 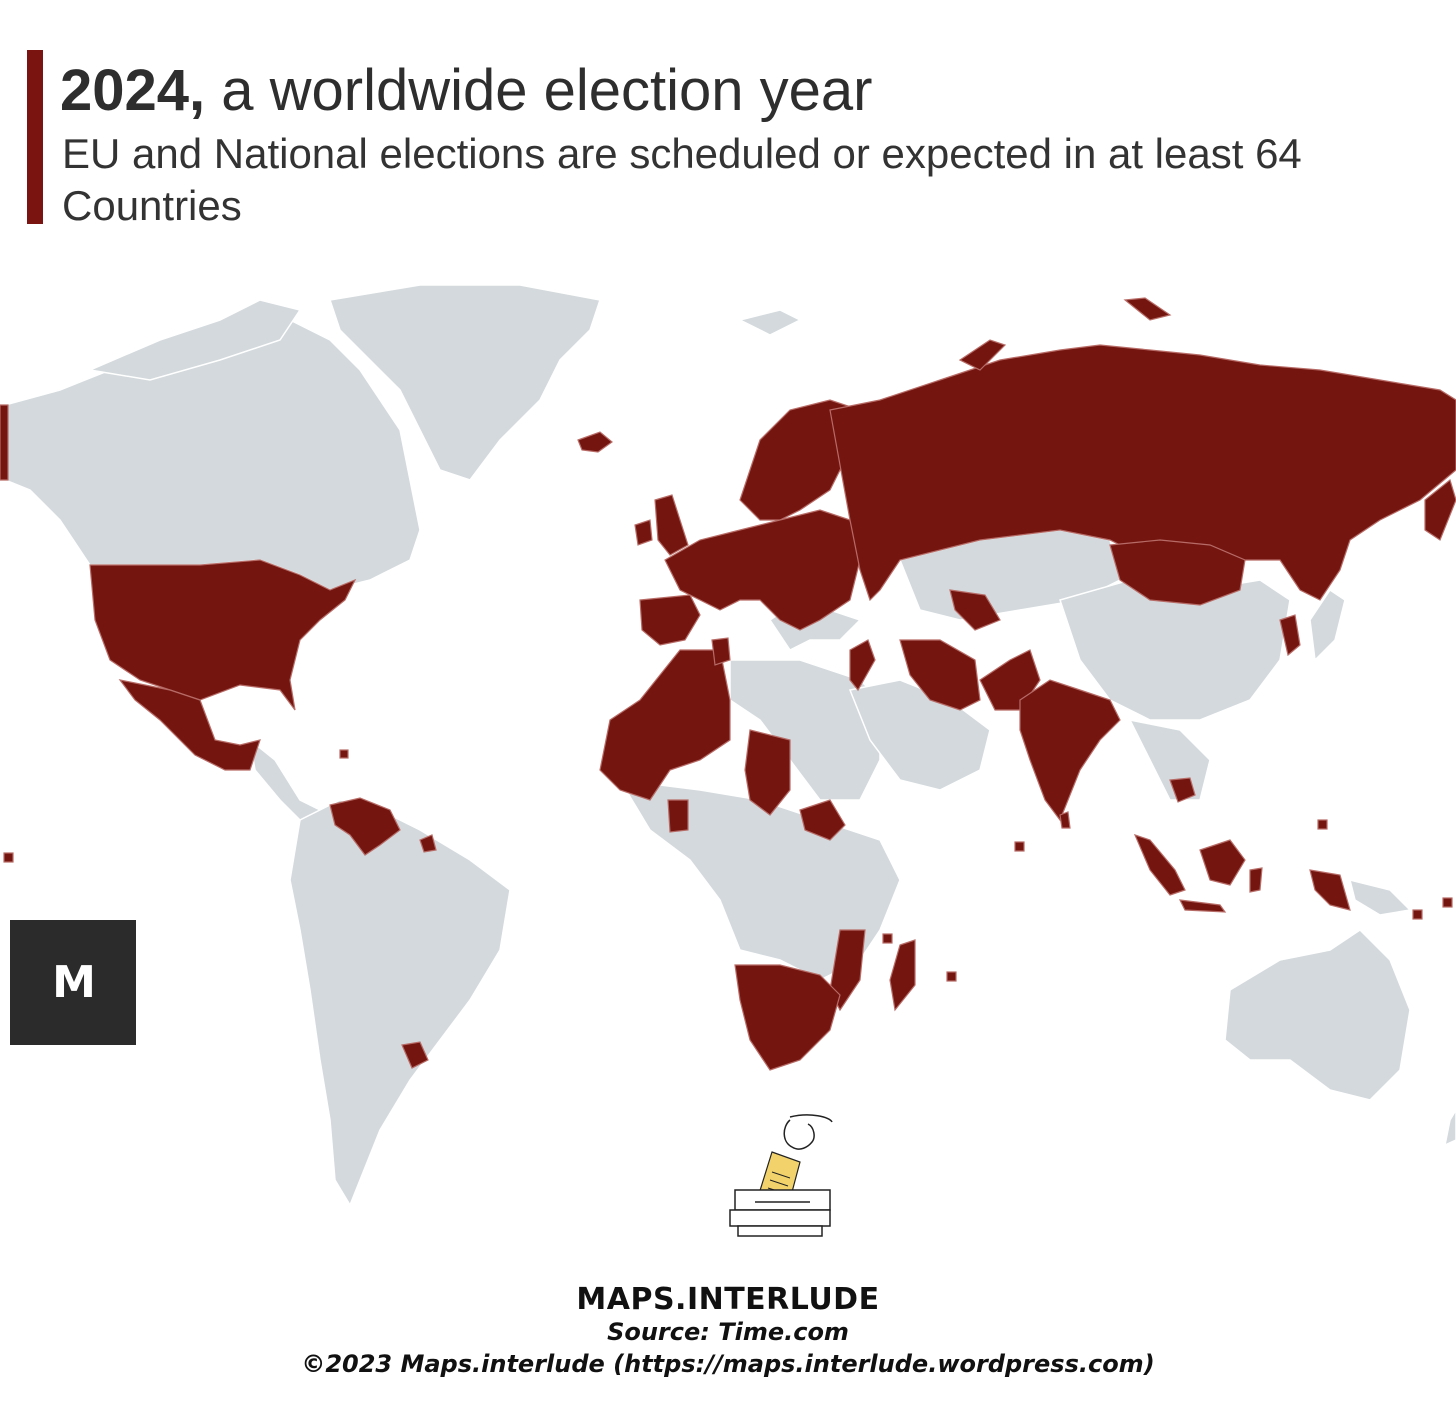 What do you see at coordinates (1440, 509) in the screenshot?
I see `country-sakhalin-japan-edge` at bounding box center [1440, 509].